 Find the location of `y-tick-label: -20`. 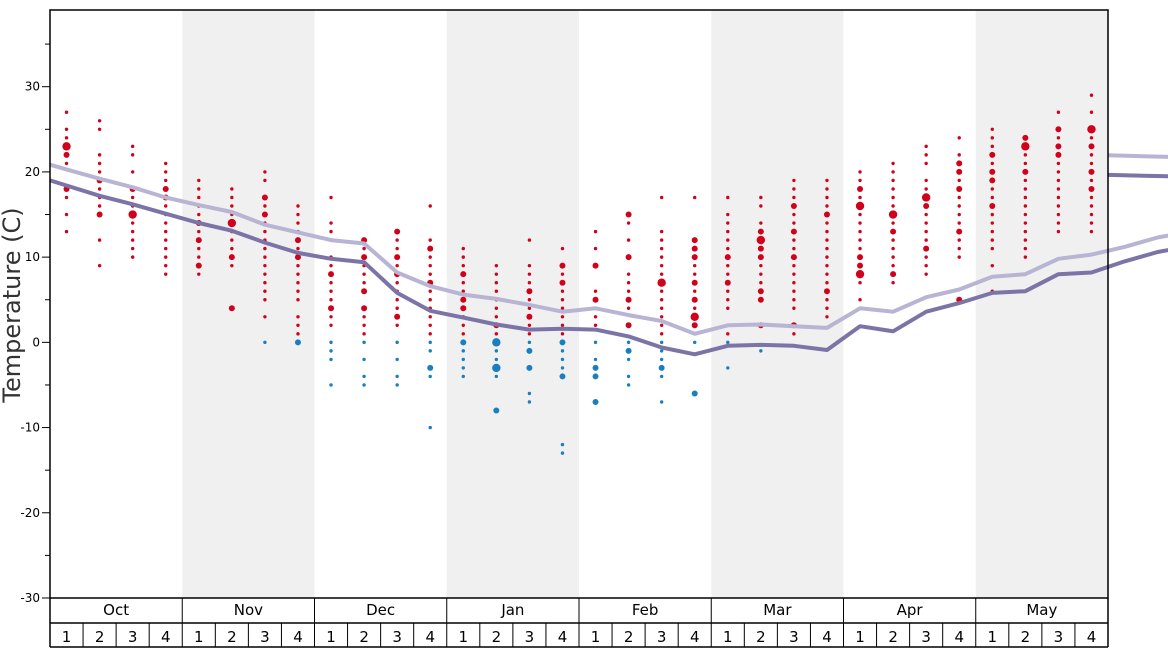

y-tick-label: -20 is located at coordinates (30, 513).